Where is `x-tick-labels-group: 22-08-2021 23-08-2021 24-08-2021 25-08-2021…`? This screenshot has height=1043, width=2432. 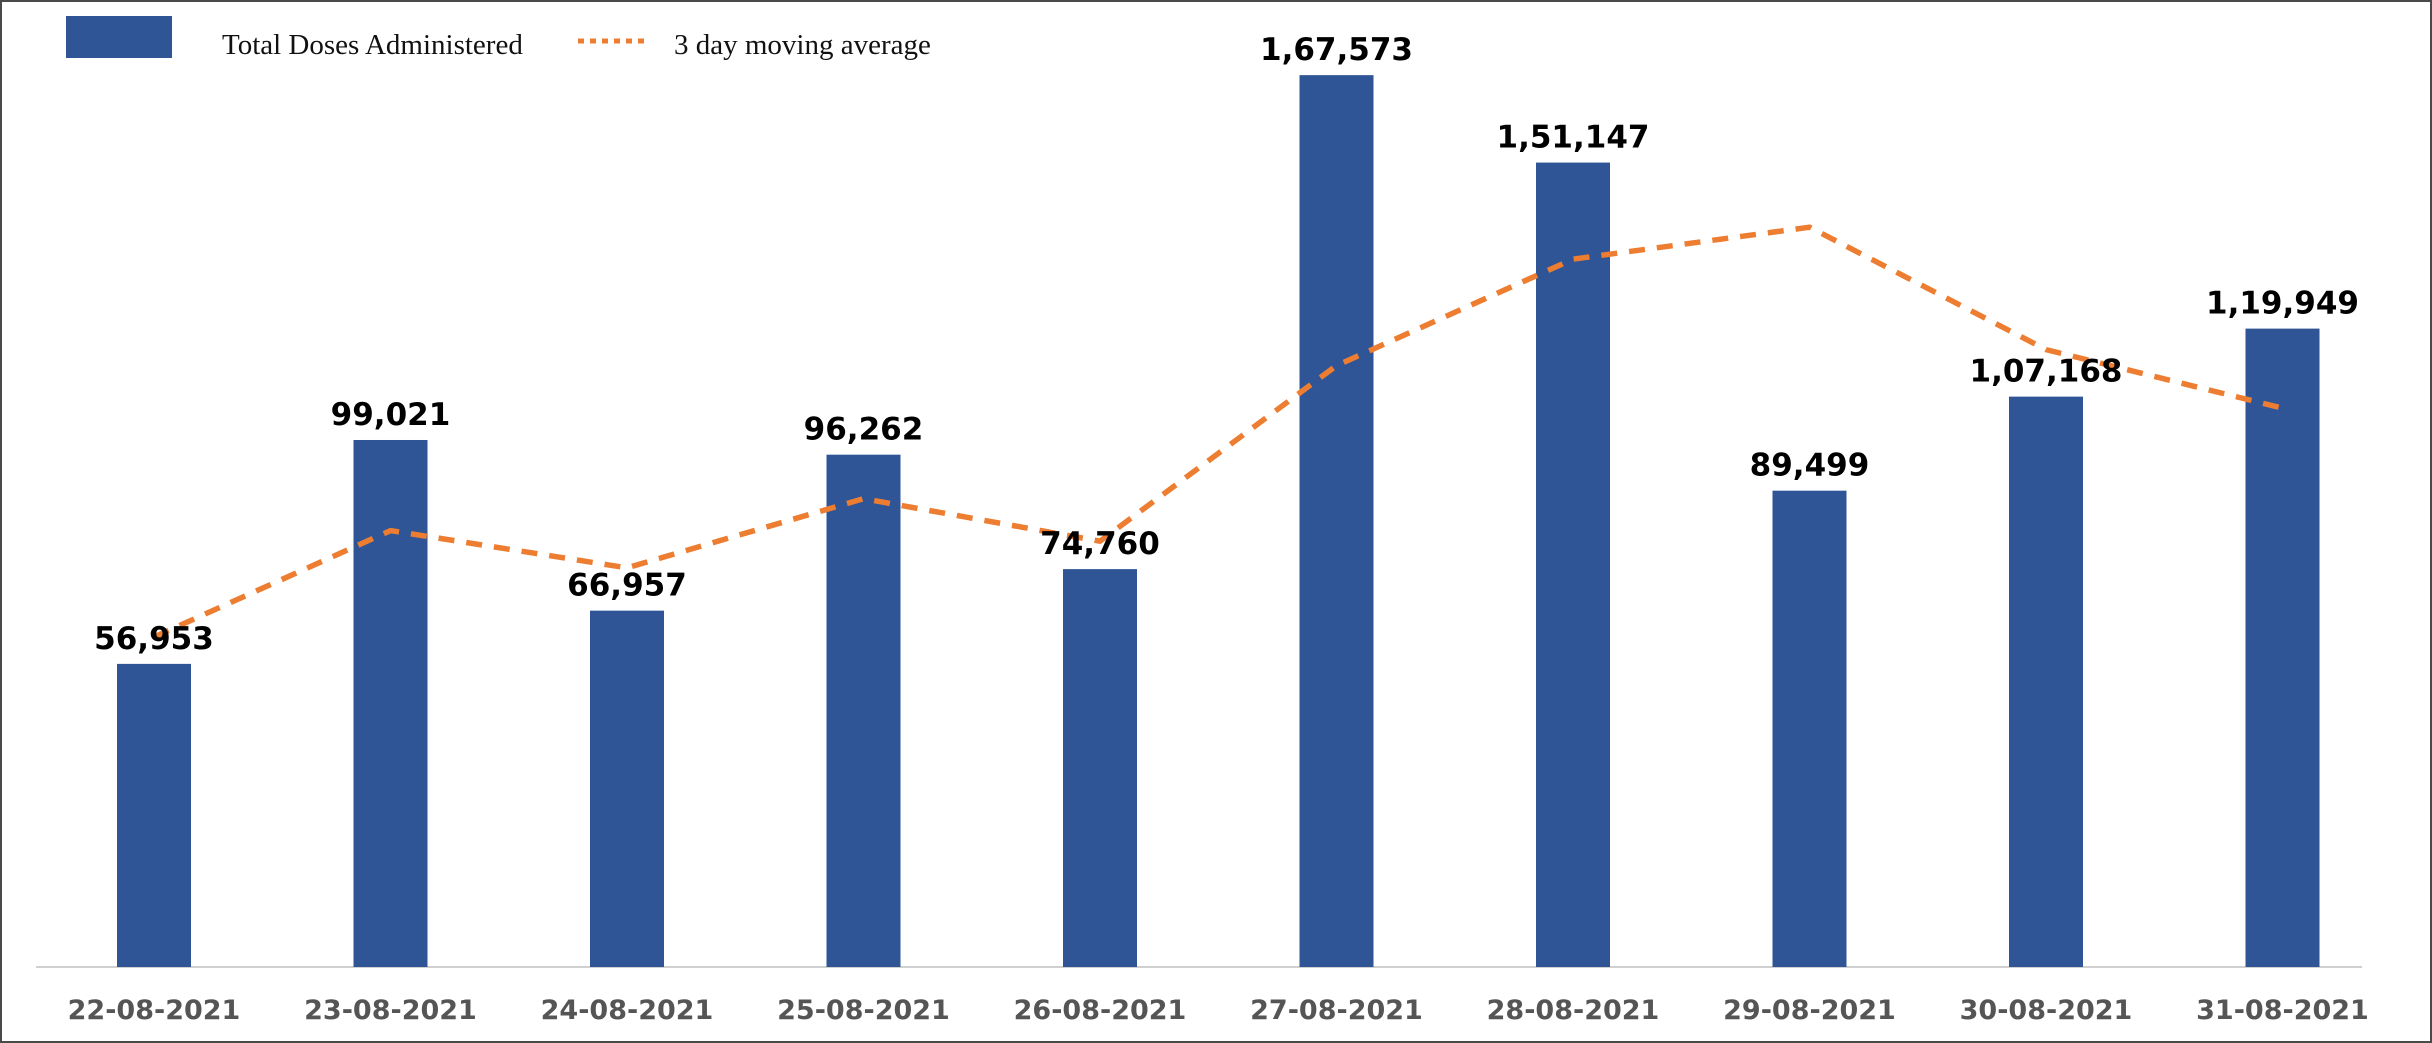
x-tick-labels-group: 22-08-2021 23-08-2021 24-08-2021 25-08-2021… is located at coordinates (1218, 1010).